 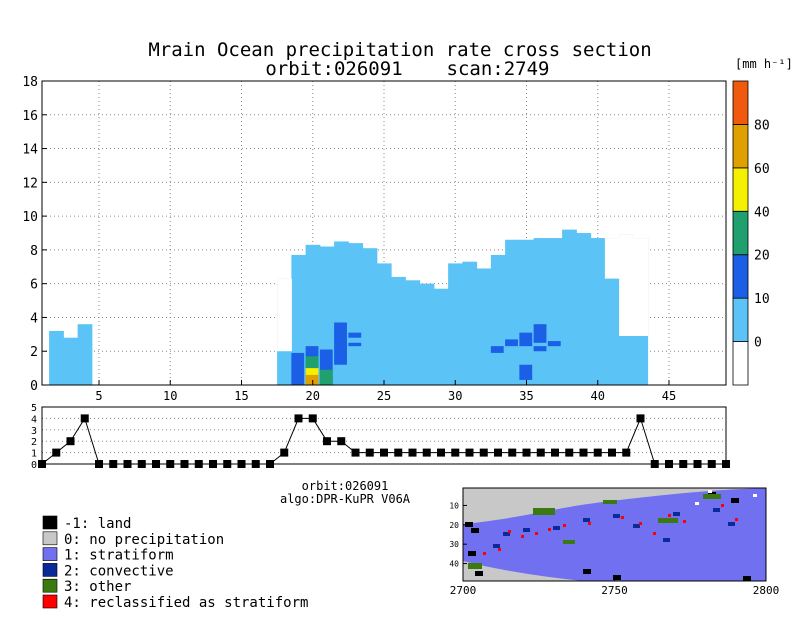 I want to click on legend-label: 0: no precipitation, so click(x=144, y=540).